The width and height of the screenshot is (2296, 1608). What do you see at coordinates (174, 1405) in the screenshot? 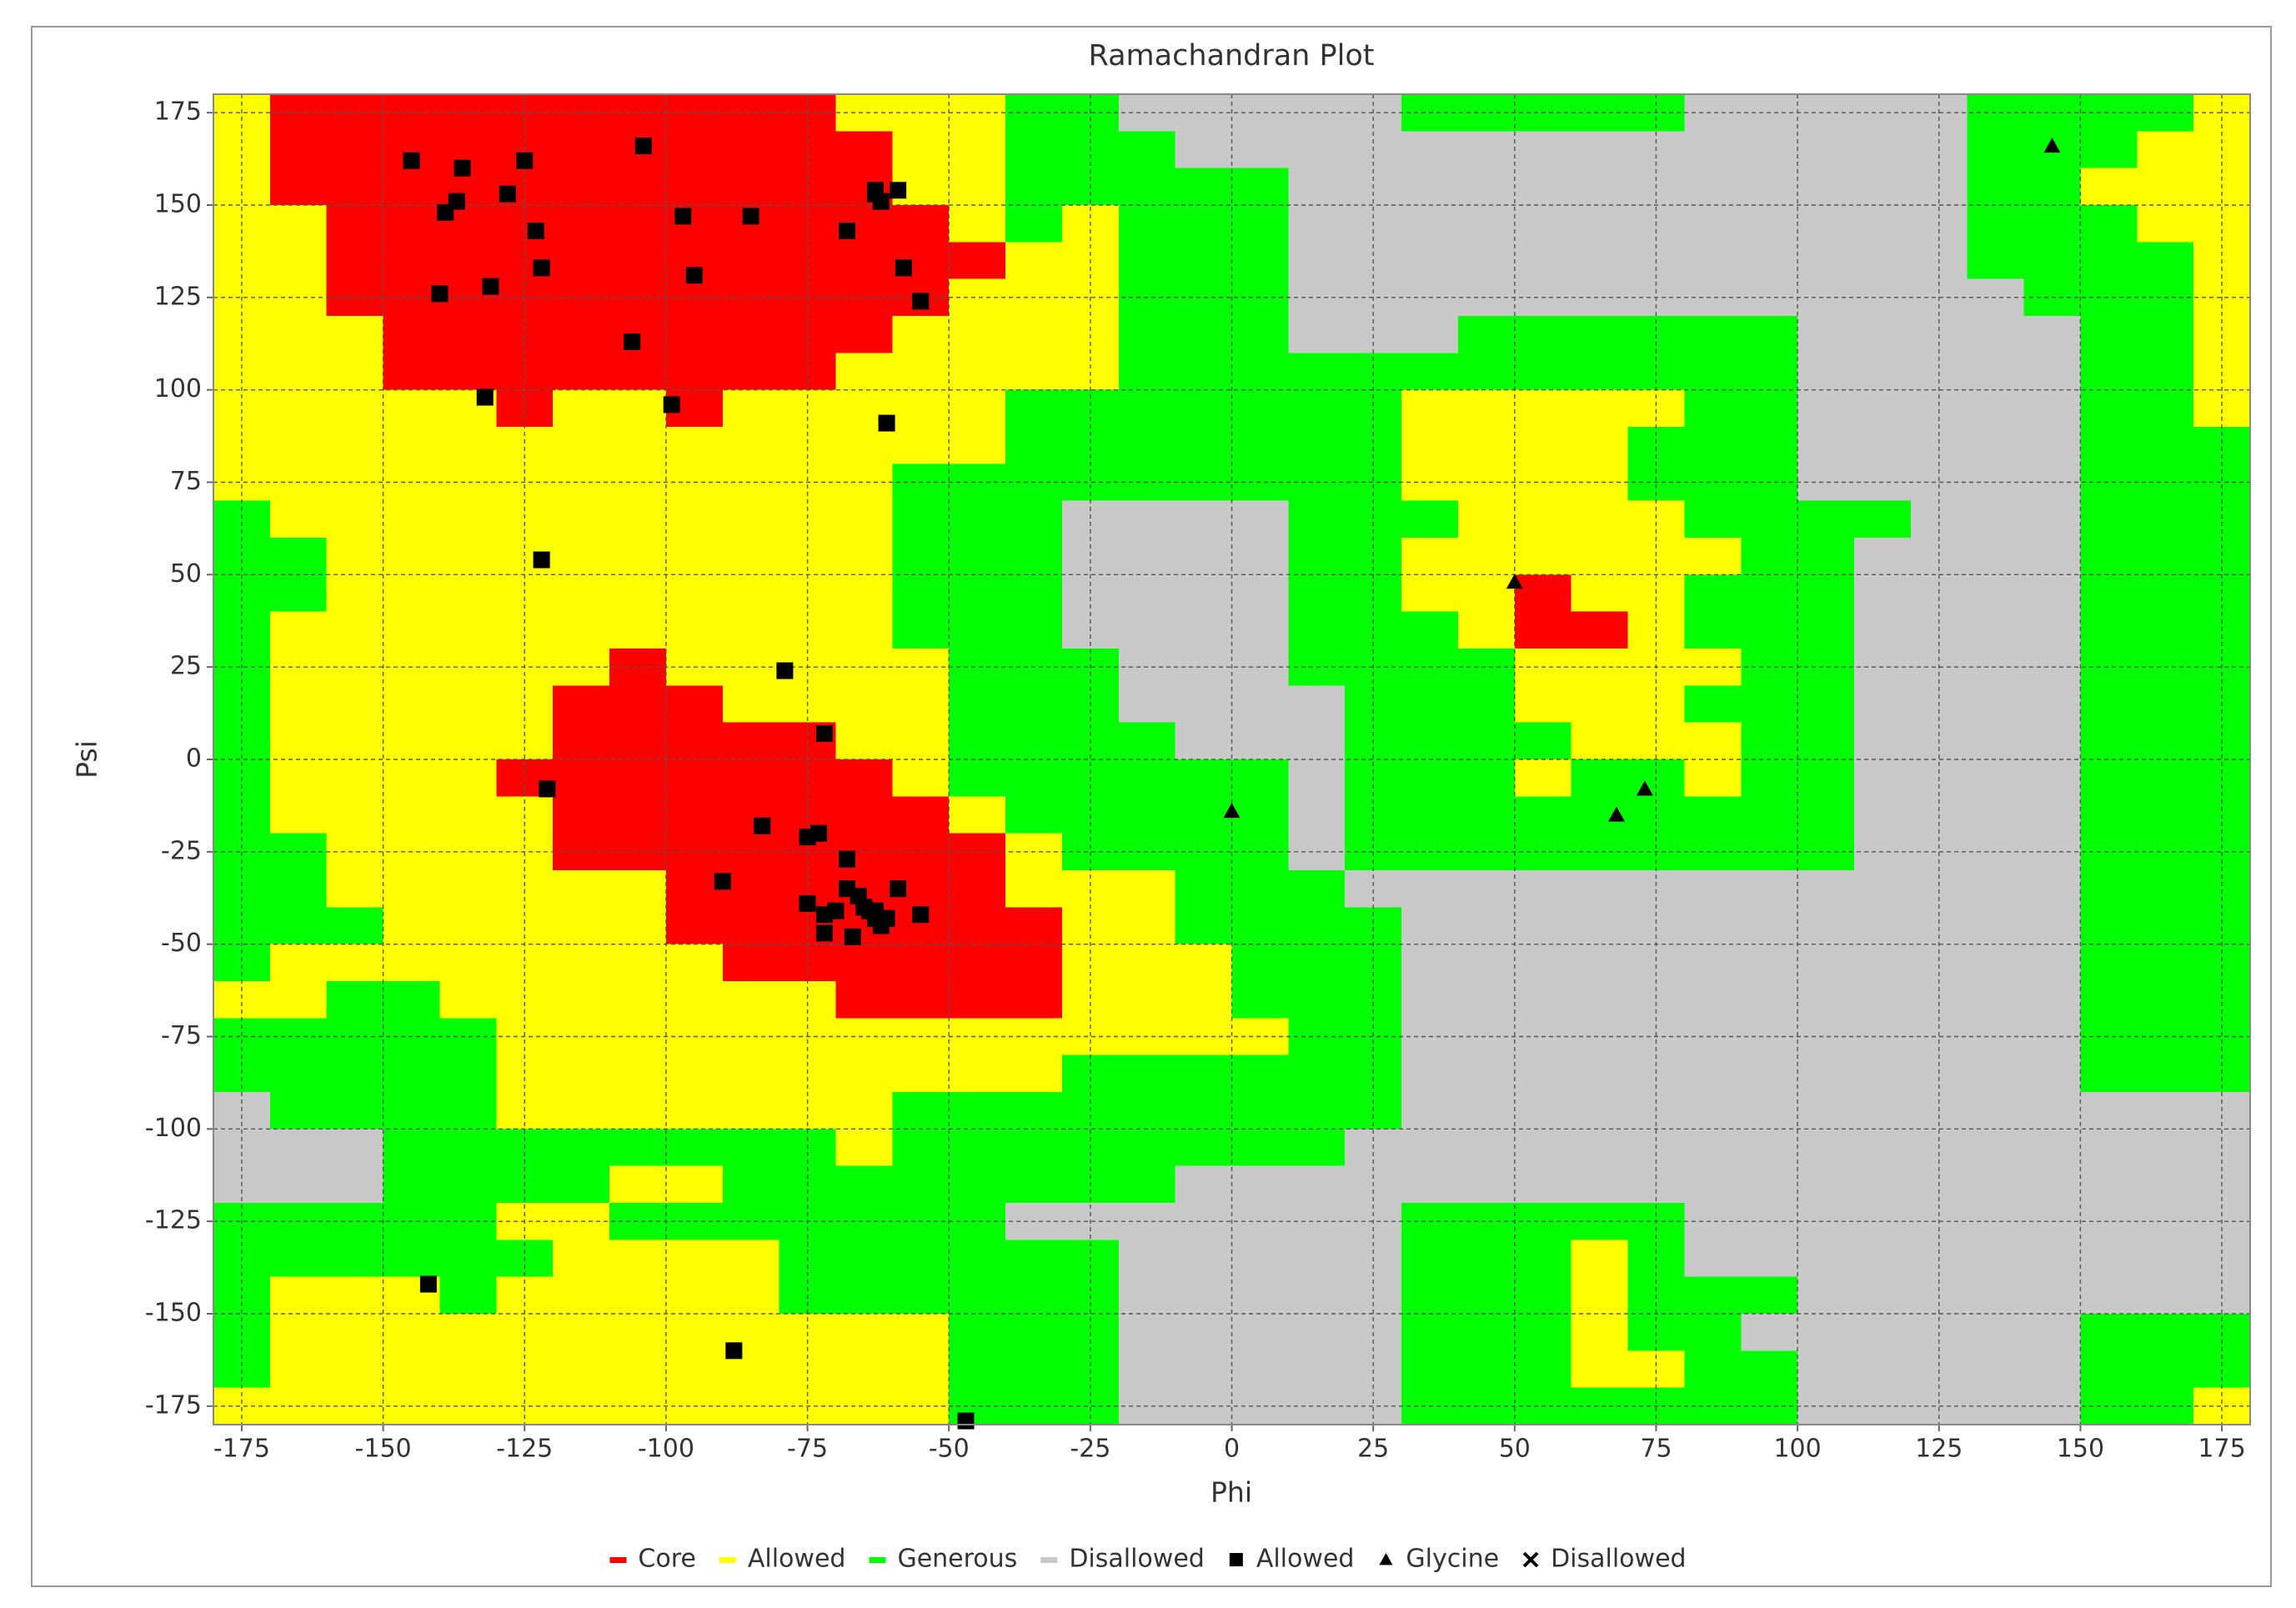
I see `y-tick-label: -175` at bounding box center [174, 1405].